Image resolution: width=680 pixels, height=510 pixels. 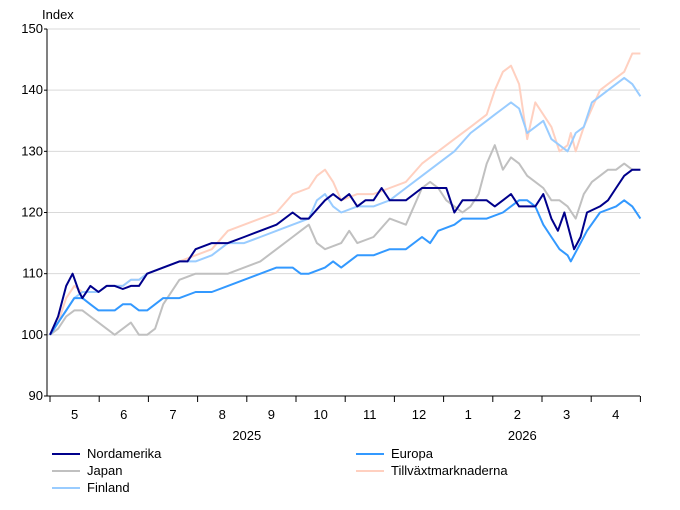 I want to click on legend-swatch-europa, so click(x=370, y=453).